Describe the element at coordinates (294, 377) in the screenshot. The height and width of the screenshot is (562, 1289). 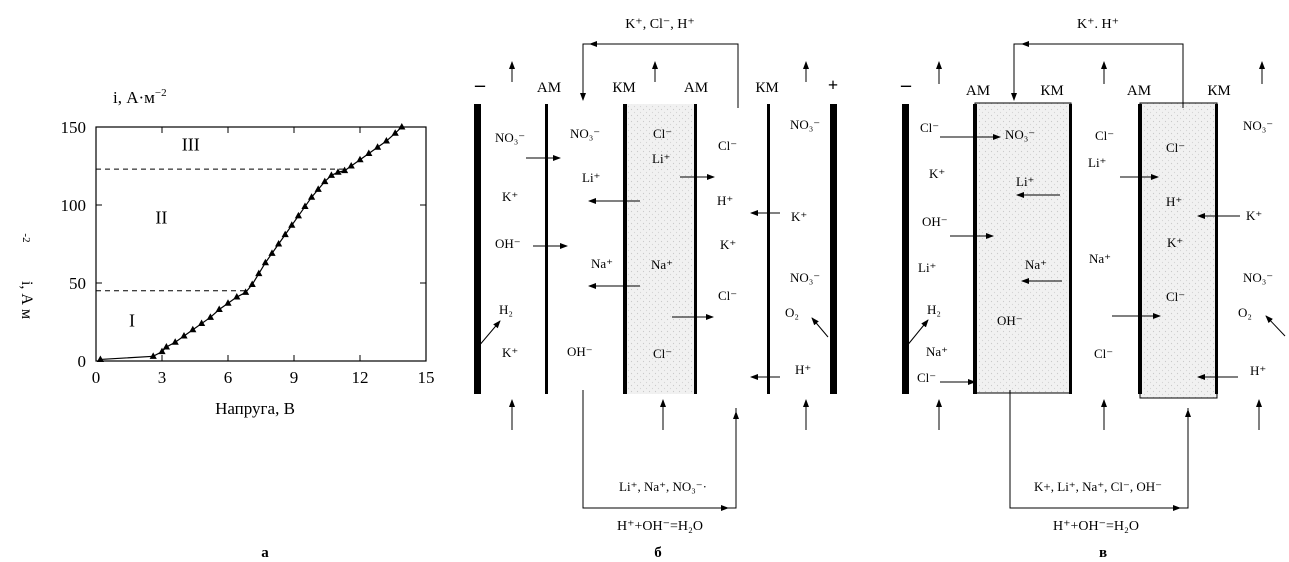
I see `x-tick-label: 9` at that location.